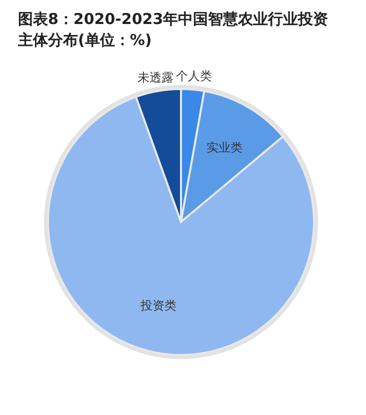 The width and height of the screenshot is (366, 415). I want to click on slice-label: 未透露, so click(156, 77).